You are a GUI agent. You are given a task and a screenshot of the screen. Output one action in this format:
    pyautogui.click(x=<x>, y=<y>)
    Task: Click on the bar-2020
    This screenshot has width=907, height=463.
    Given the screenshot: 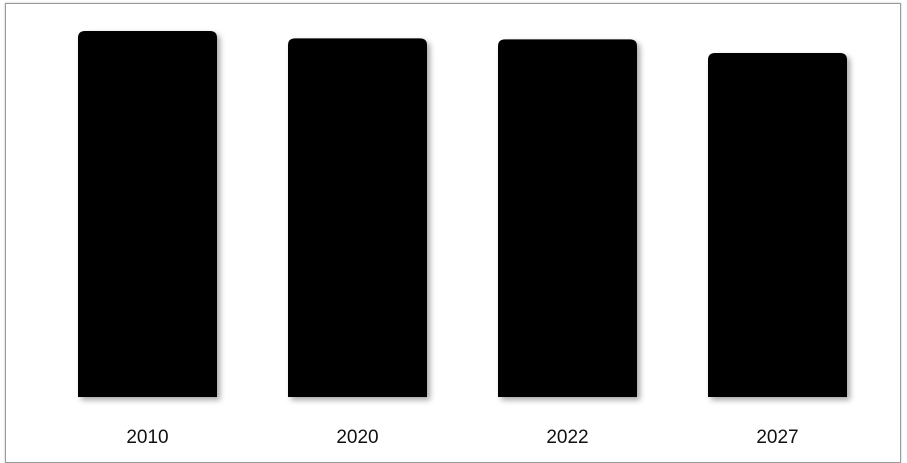 What is the action you would take?
    pyautogui.click(x=357, y=217)
    